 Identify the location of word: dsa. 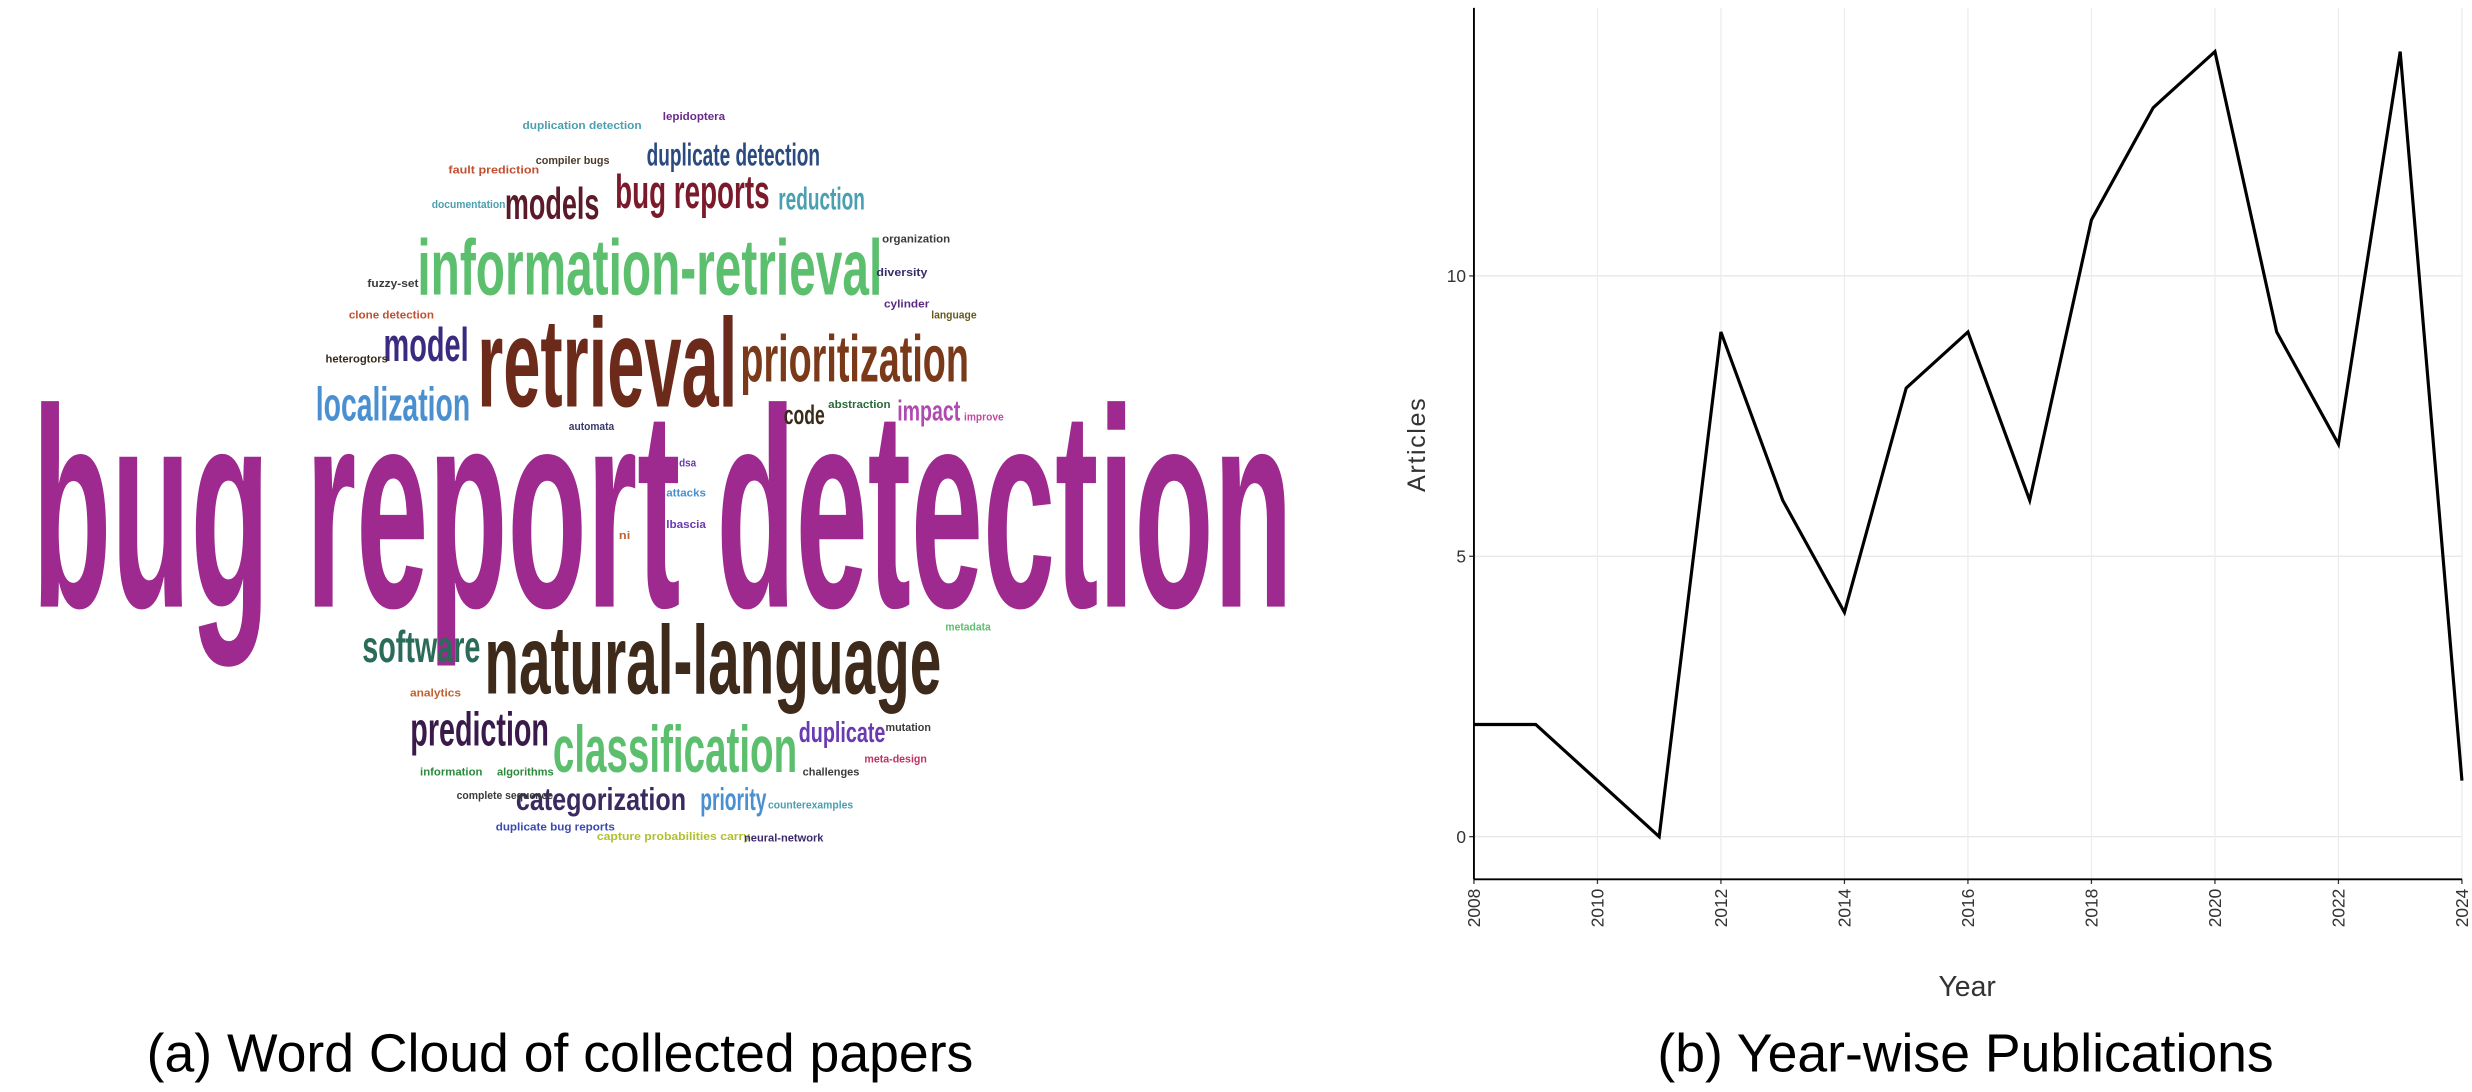
(688, 463).